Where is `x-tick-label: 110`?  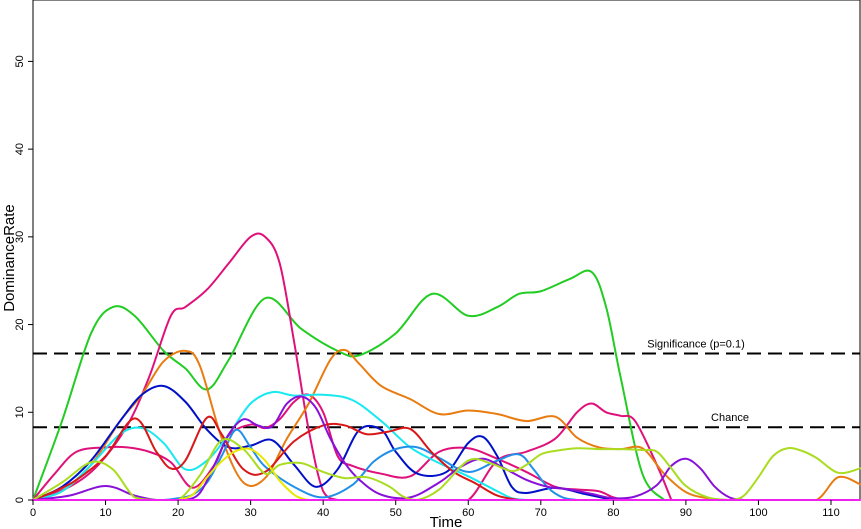
x-tick-label: 110 is located at coordinates (831, 513).